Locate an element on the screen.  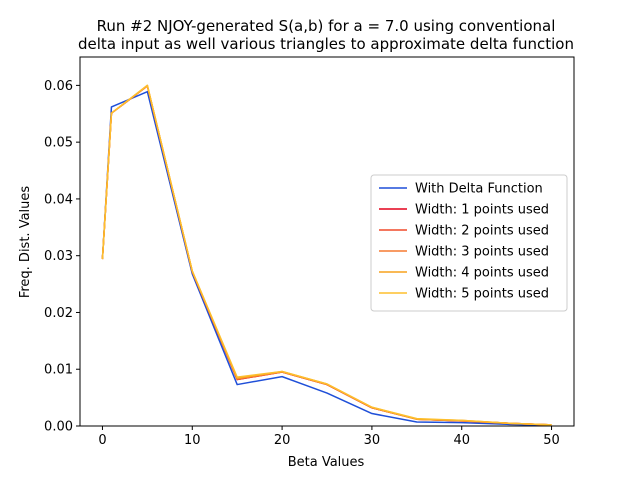
x-tick-label: 20 is located at coordinates (282, 440).